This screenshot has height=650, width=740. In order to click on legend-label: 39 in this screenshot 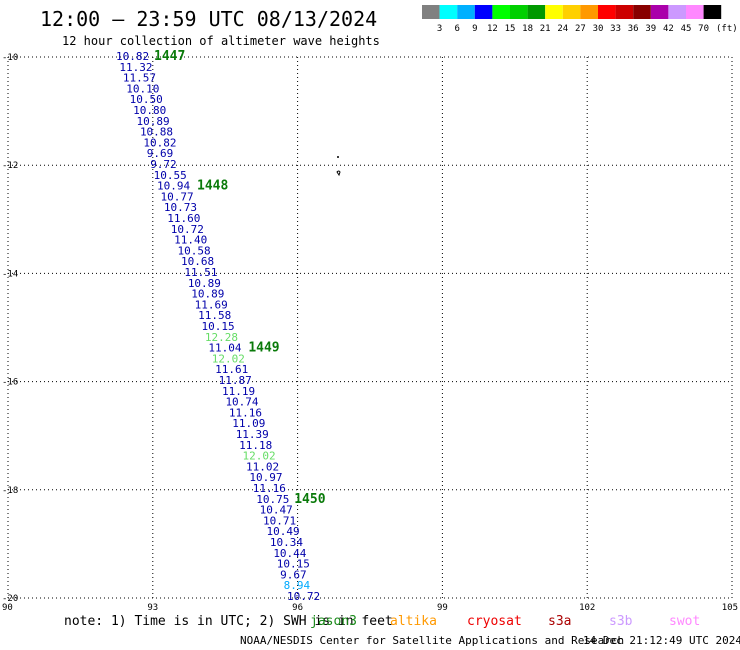, I will do `click(650, 29)`.